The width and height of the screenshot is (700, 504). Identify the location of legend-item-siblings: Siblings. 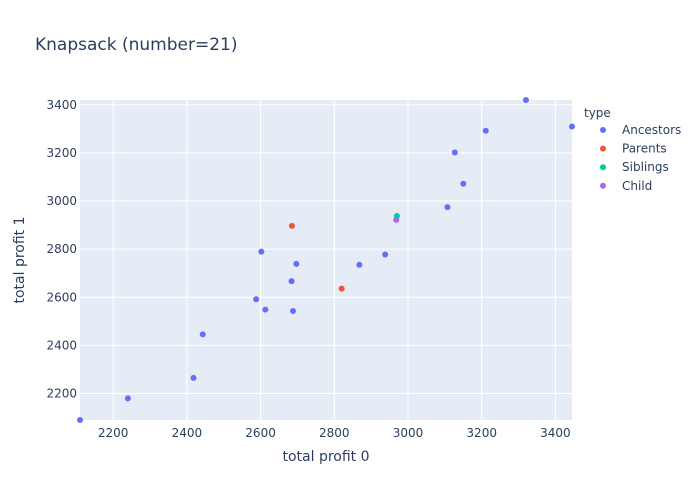
(634, 167).